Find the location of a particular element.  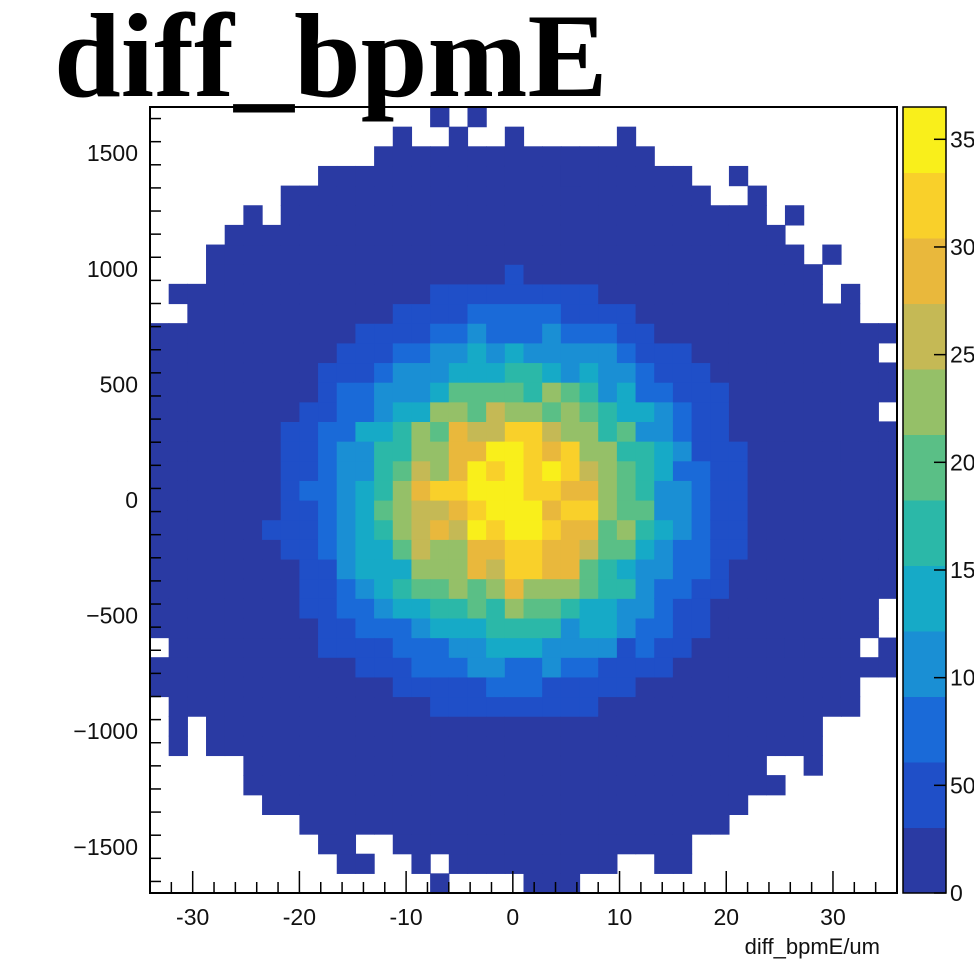

colorbar-tick-label: 200 is located at coordinates (962, 462).